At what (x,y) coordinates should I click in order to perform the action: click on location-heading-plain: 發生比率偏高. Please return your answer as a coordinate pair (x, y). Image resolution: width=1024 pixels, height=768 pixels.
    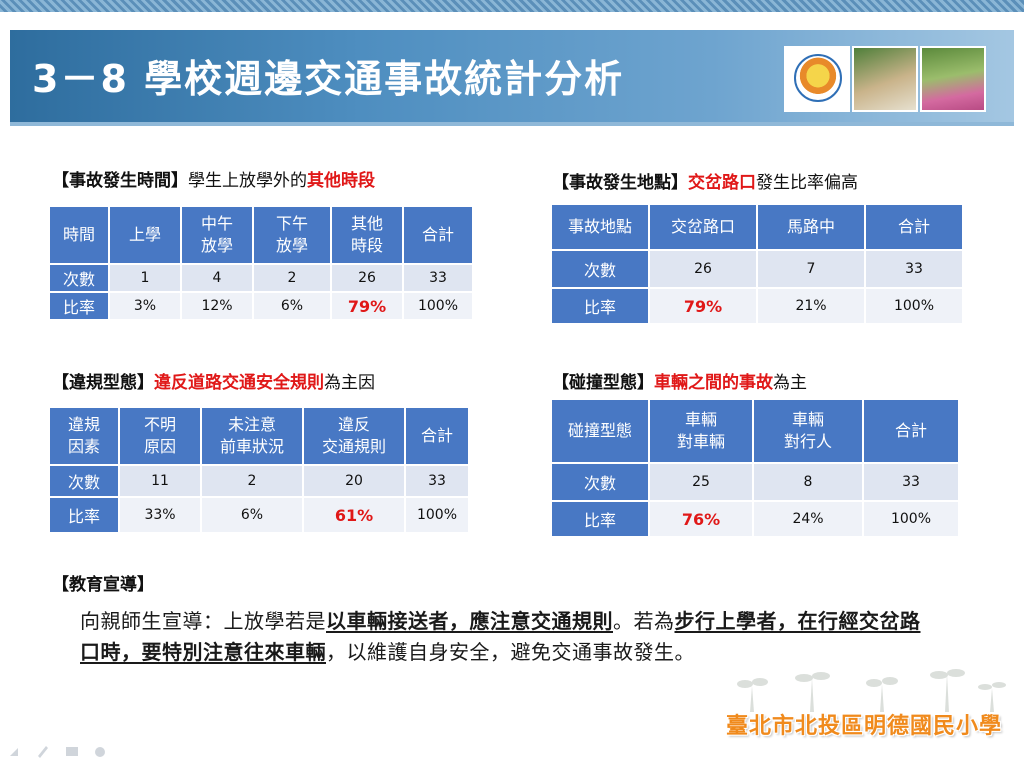
    Looking at the image, I should click on (807, 183).